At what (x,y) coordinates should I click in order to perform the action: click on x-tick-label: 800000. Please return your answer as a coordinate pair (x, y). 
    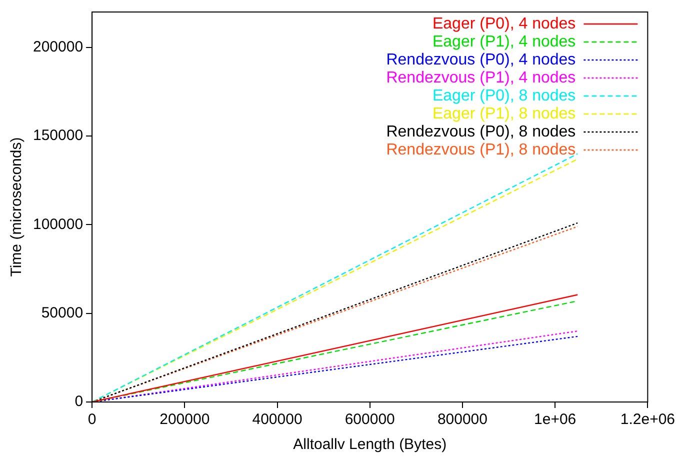
    Looking at the image, I should click on (462, 419).